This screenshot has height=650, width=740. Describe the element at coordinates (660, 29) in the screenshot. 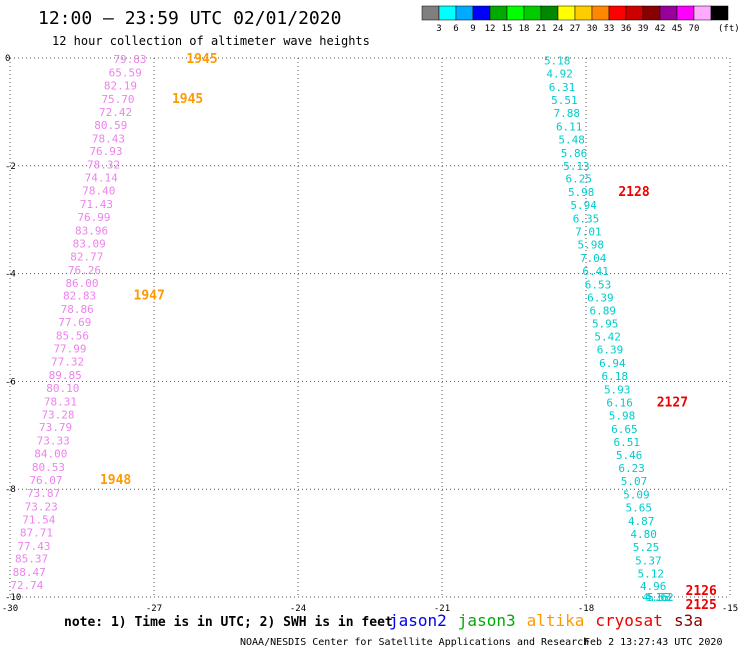

I see `color-scale-label: 42` at that location.